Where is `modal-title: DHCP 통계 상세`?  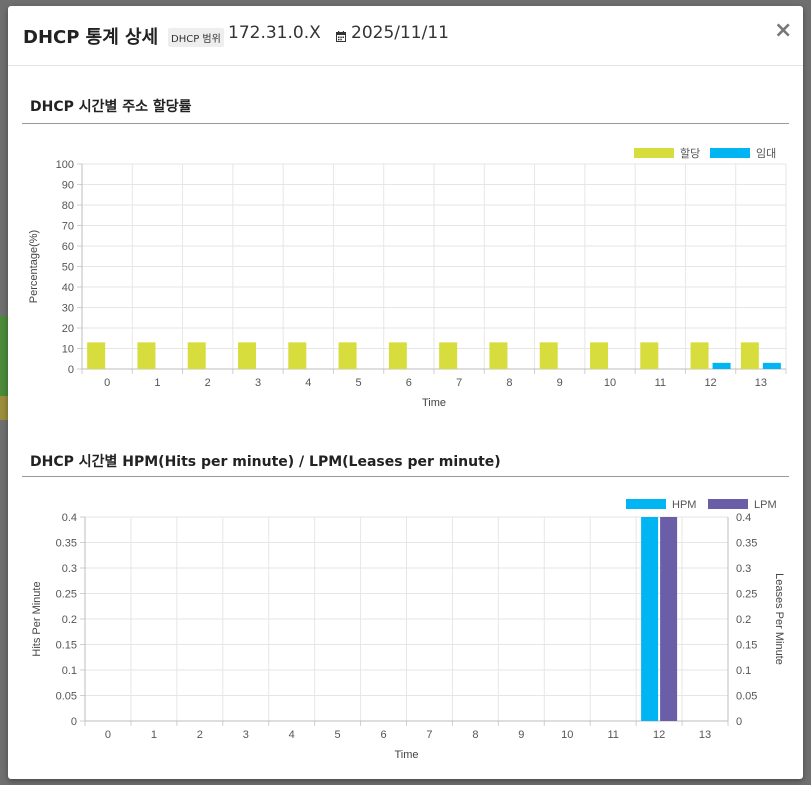
modal-title: DHCP 통계 상세 is located at coordinates (91, 37).